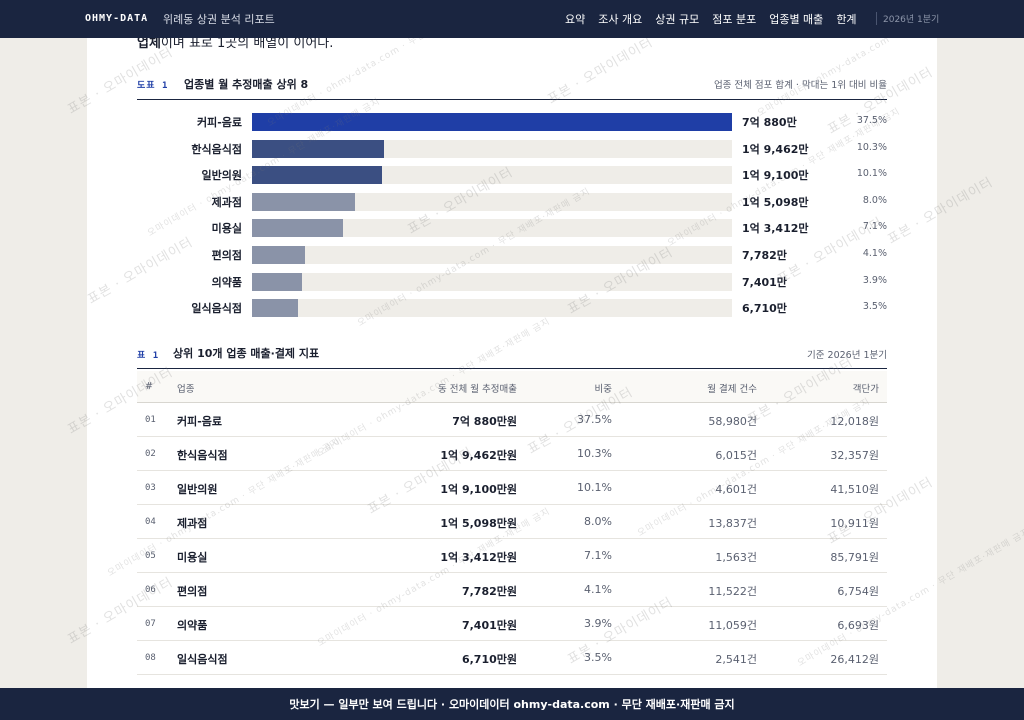 The height and width of the screenshot is (720, 1024). Describe the element at coordinates (489, 659) in the screenshot. I see `row-sales: 6,710만원` at that location.